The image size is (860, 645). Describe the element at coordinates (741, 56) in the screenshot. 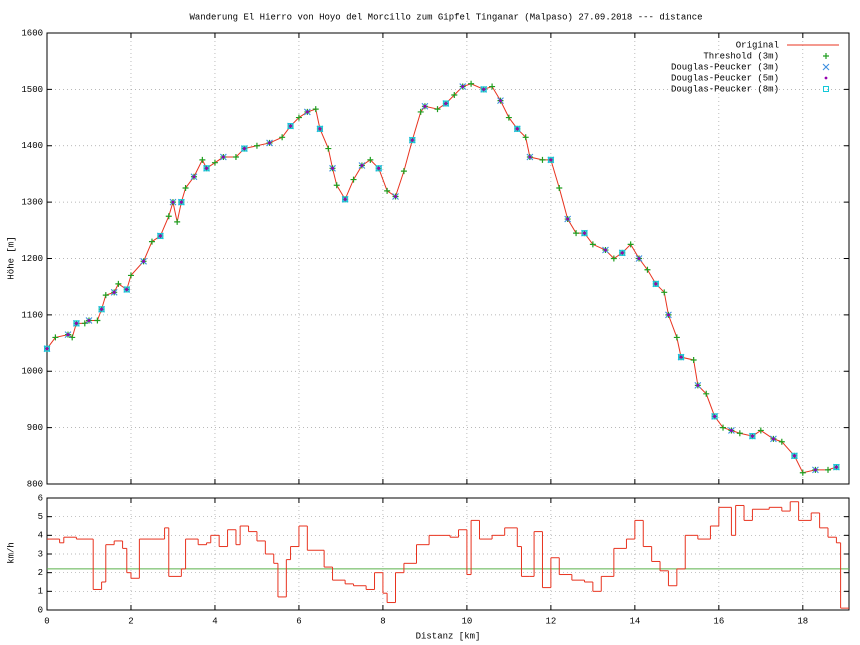

I see `legend-label: Threshold (3m)` at that location.